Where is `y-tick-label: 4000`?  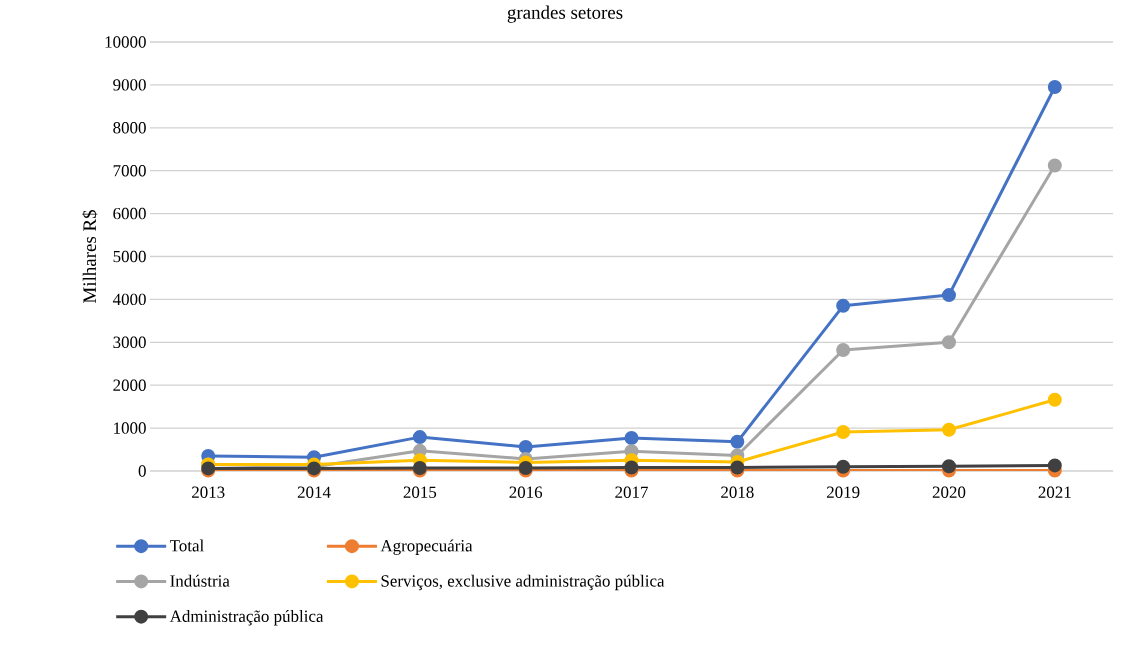
y-tick-label: 4000 is located at coordinates (129, 299).